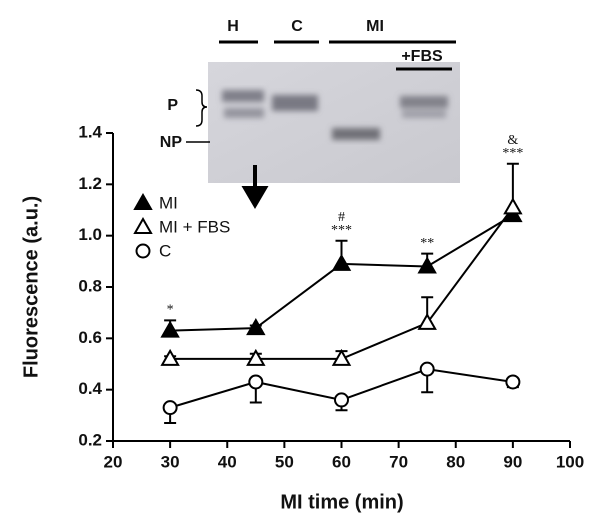 The height and width of the screenshot is (530, 600). What do you see at coordinates (512, 140) in the screenshot?
I see `annotation: &` at bounding box center [512, 140].